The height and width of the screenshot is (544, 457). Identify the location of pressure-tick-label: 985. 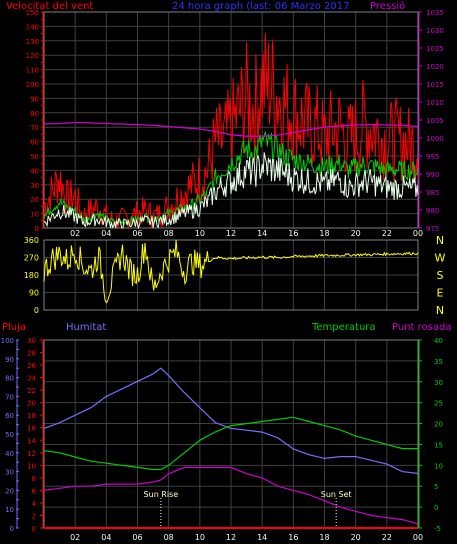
(432, 193).